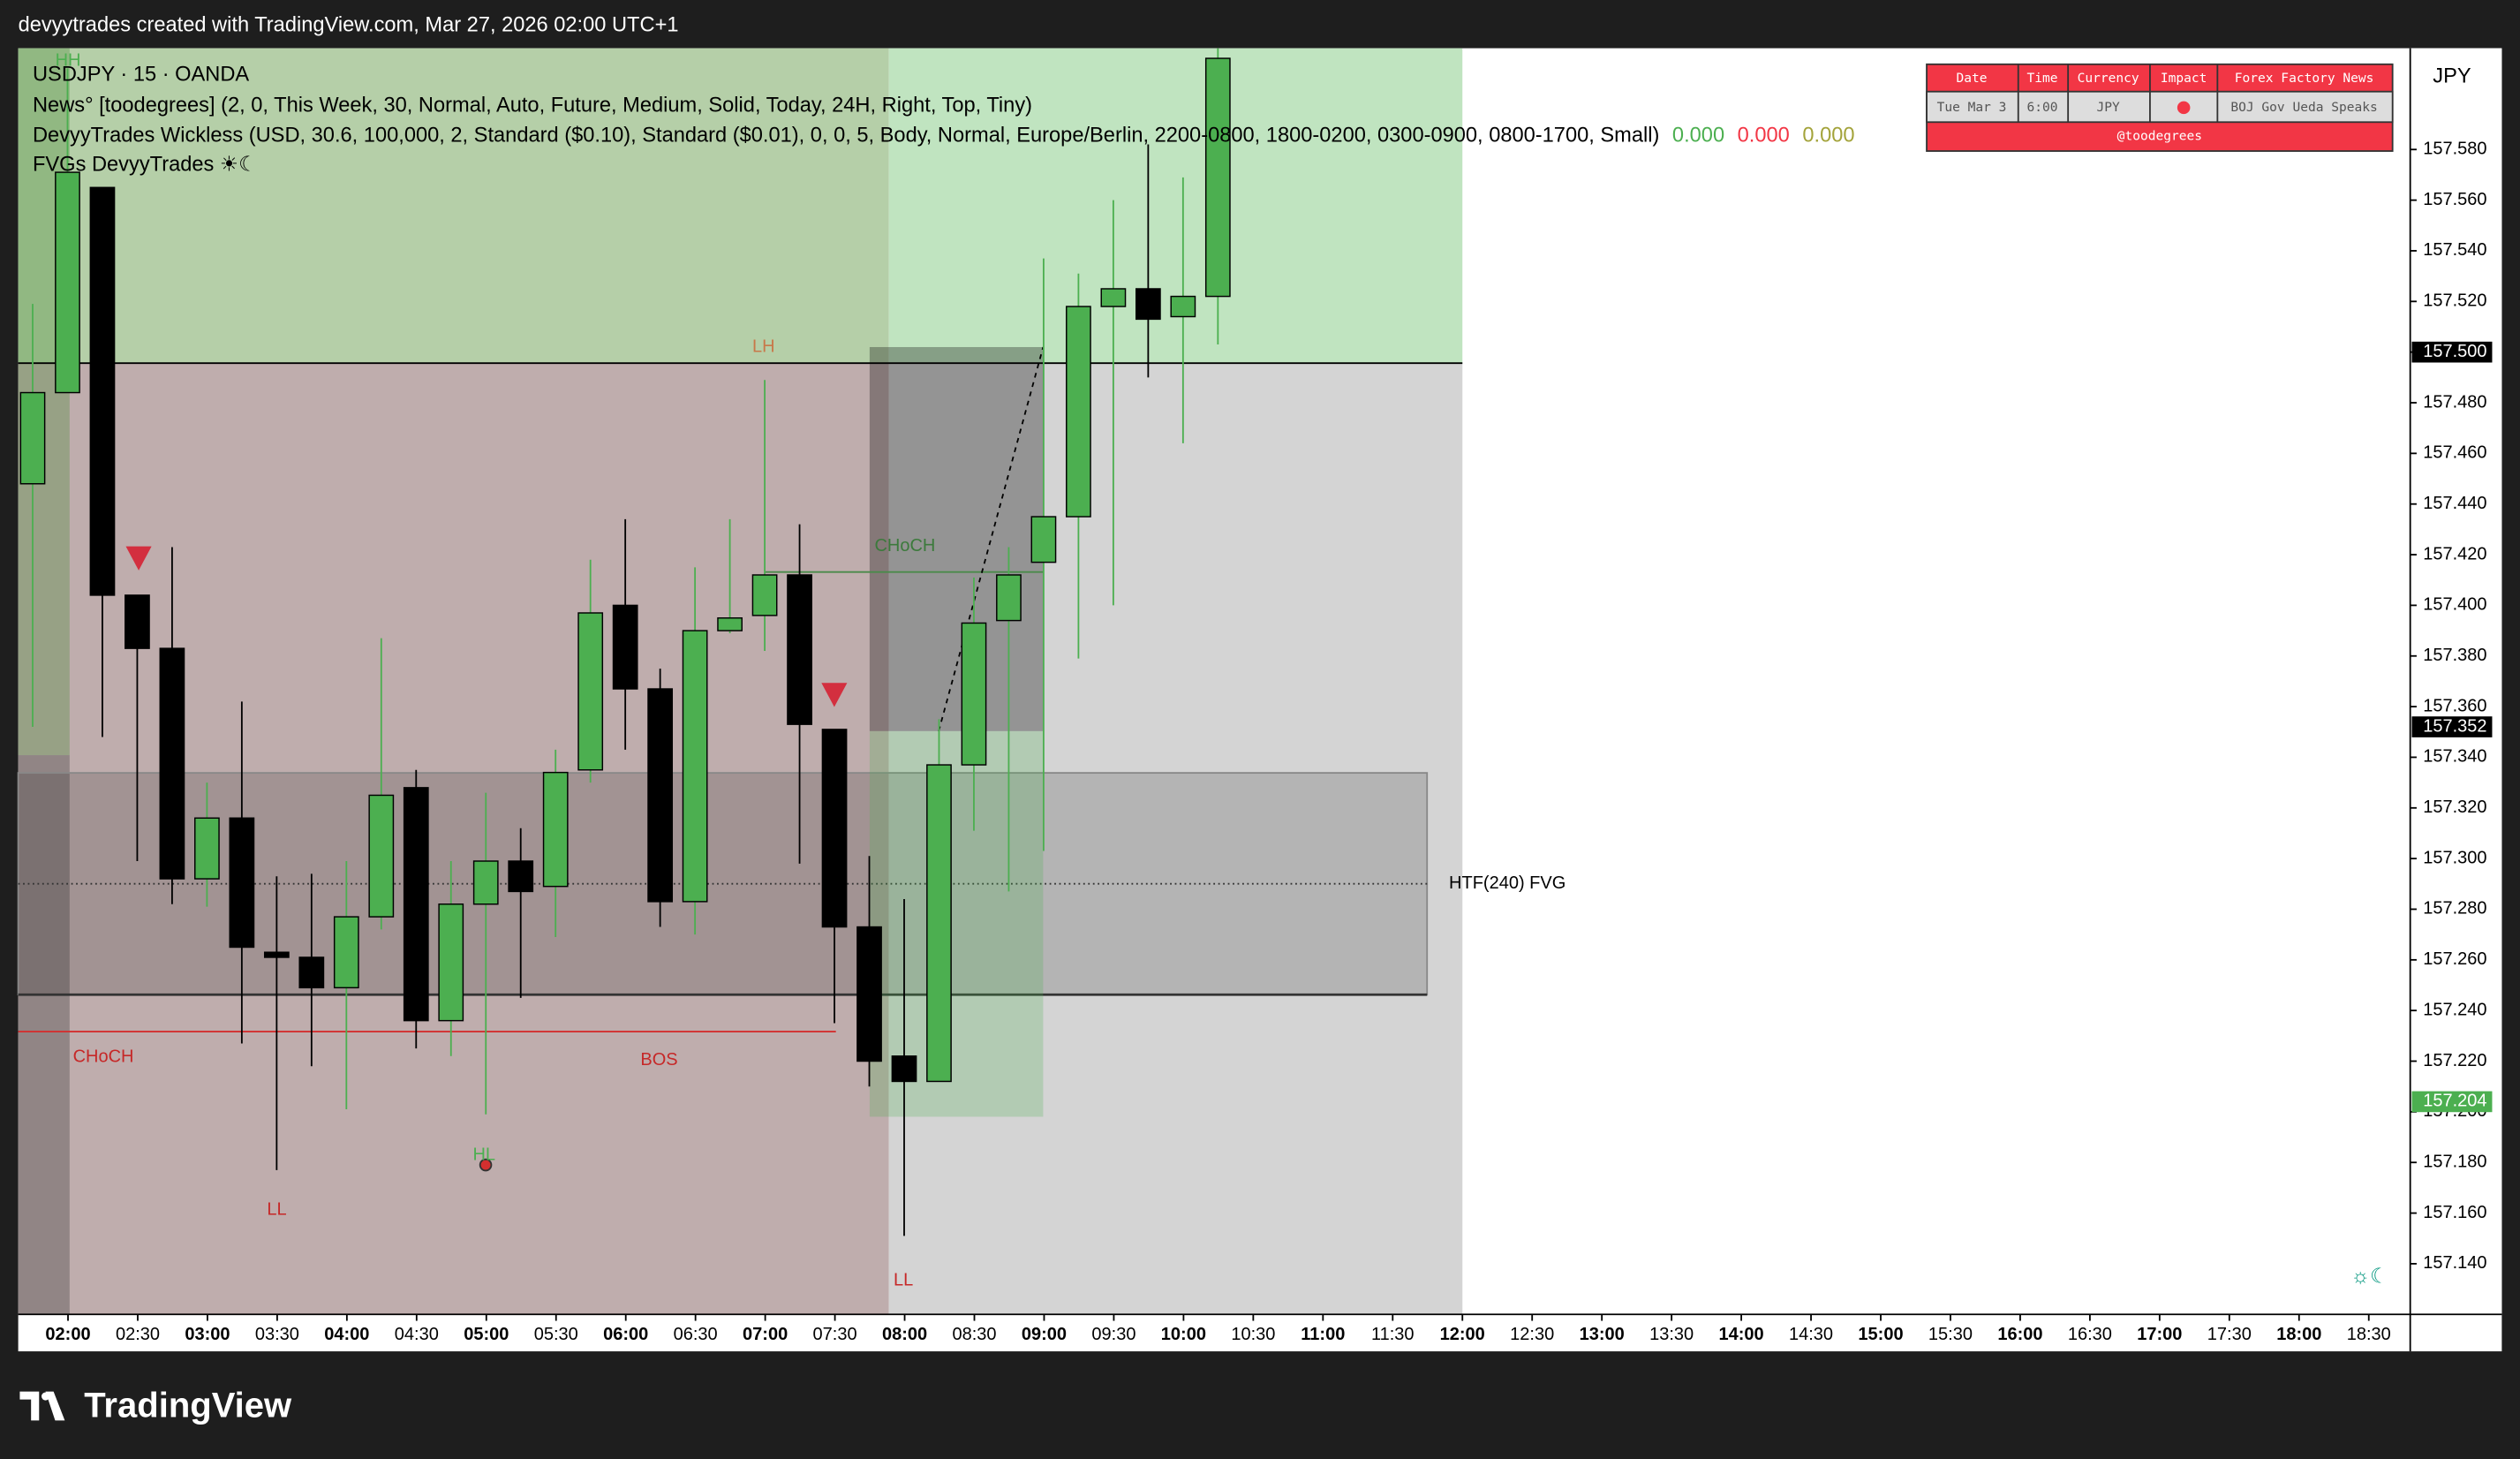  Describe the element at coordinates (2303, 107) in the screenshot. I see `table-cell: BOJ Gov Ueda Speaks` at that location.